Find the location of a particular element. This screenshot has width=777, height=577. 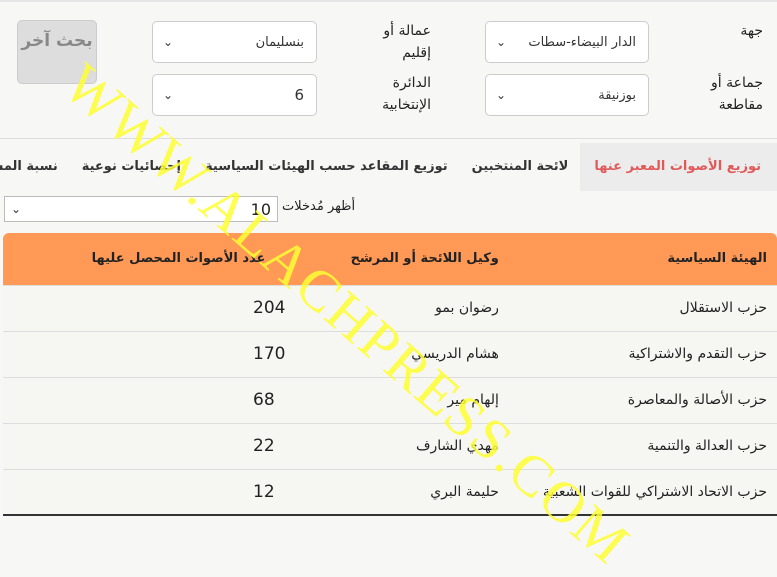

region-value: الدار البيضاء-سطات is located at coordinates (582, 42).